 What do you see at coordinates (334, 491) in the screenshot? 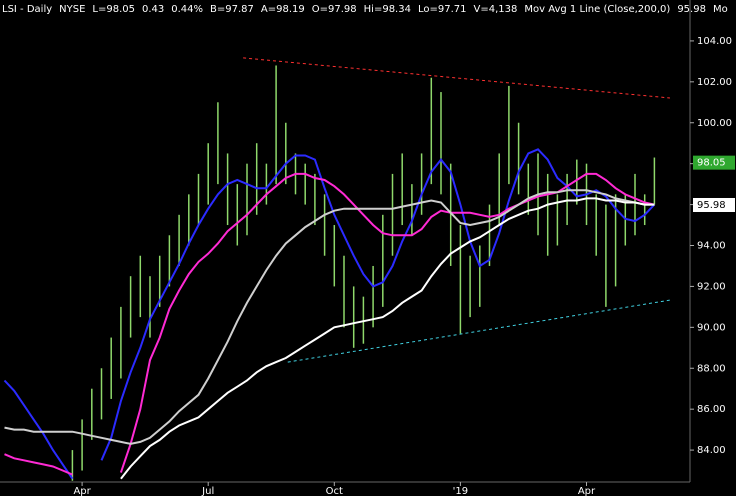
I see `x-tick-label: Oct` at bounding box center [334, 491].